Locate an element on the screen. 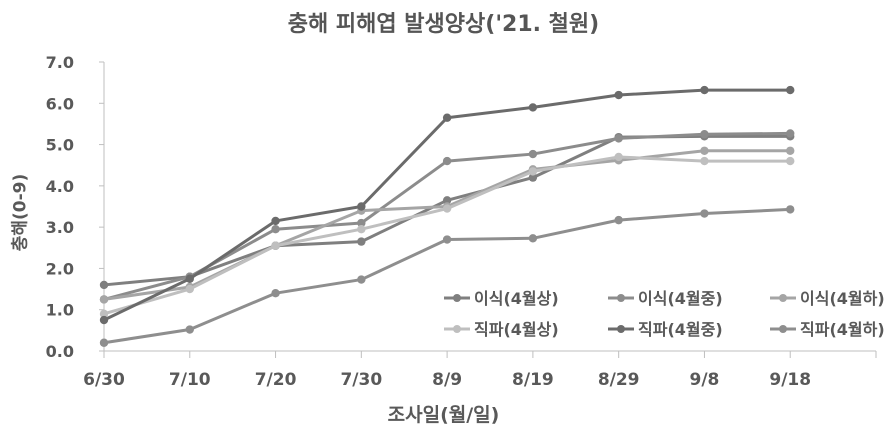 This screenshot has height=435, width=887. legend-item: 이식(4월상) is located at coordinates (501, 298).